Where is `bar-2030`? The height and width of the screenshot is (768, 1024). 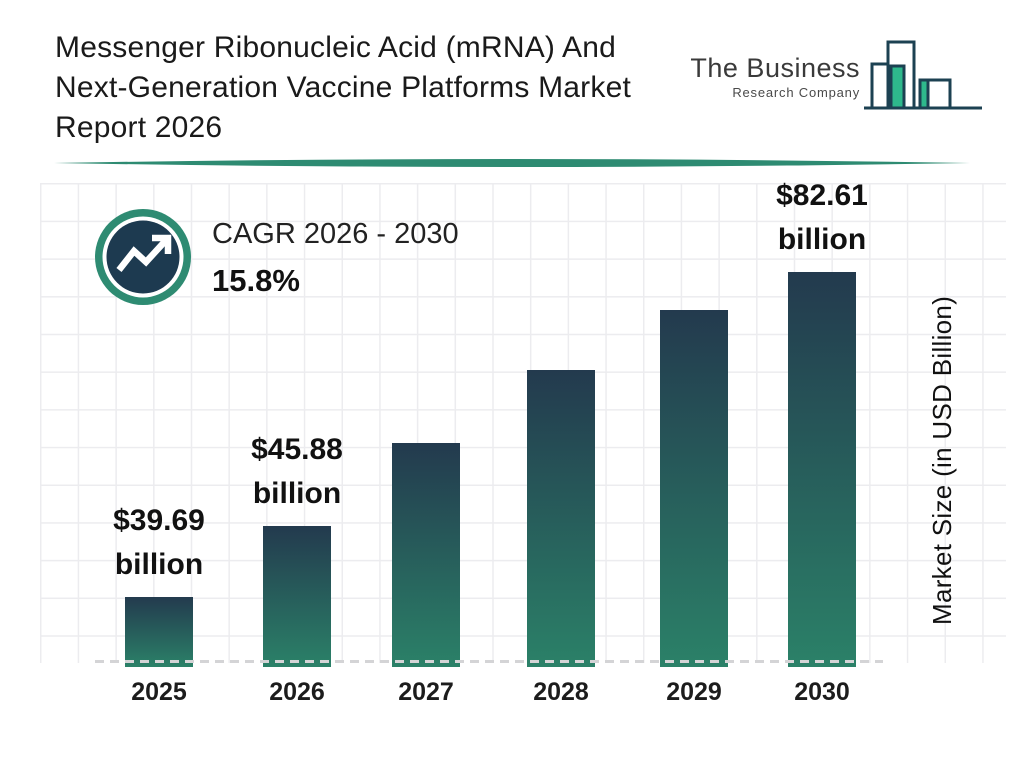
bar-2030 is located at coordinates (822, 469).